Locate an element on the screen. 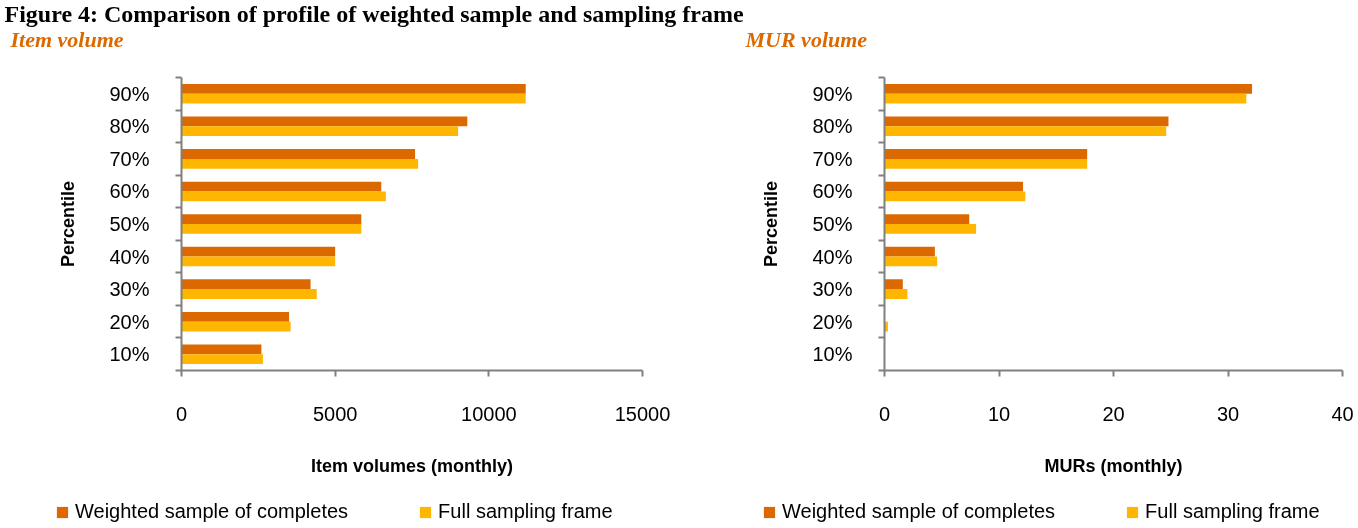  x-tick-label: 5000 is located at coordinates (335, 413).